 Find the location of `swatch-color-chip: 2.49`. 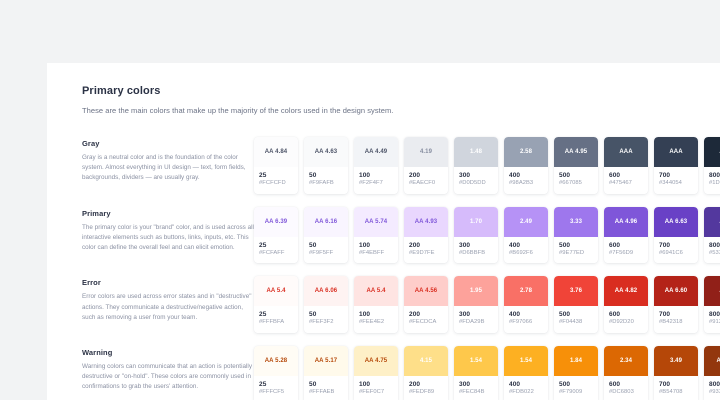

swatch-color-chip: 2.49 is located at coordinates (526, 221).